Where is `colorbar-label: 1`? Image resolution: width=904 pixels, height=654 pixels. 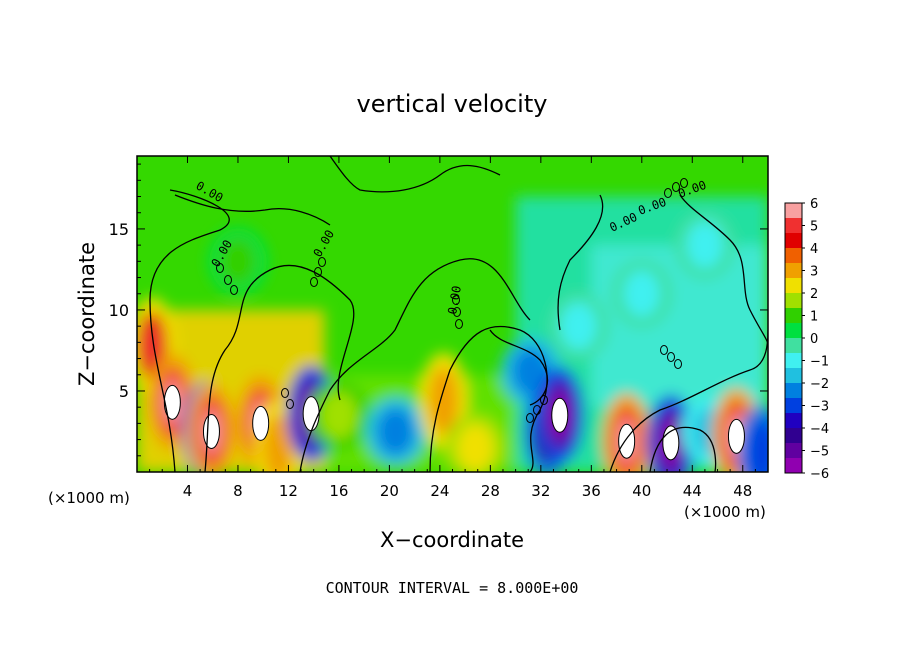 colorbar-label: 1 is located at coordinates (814, 317).